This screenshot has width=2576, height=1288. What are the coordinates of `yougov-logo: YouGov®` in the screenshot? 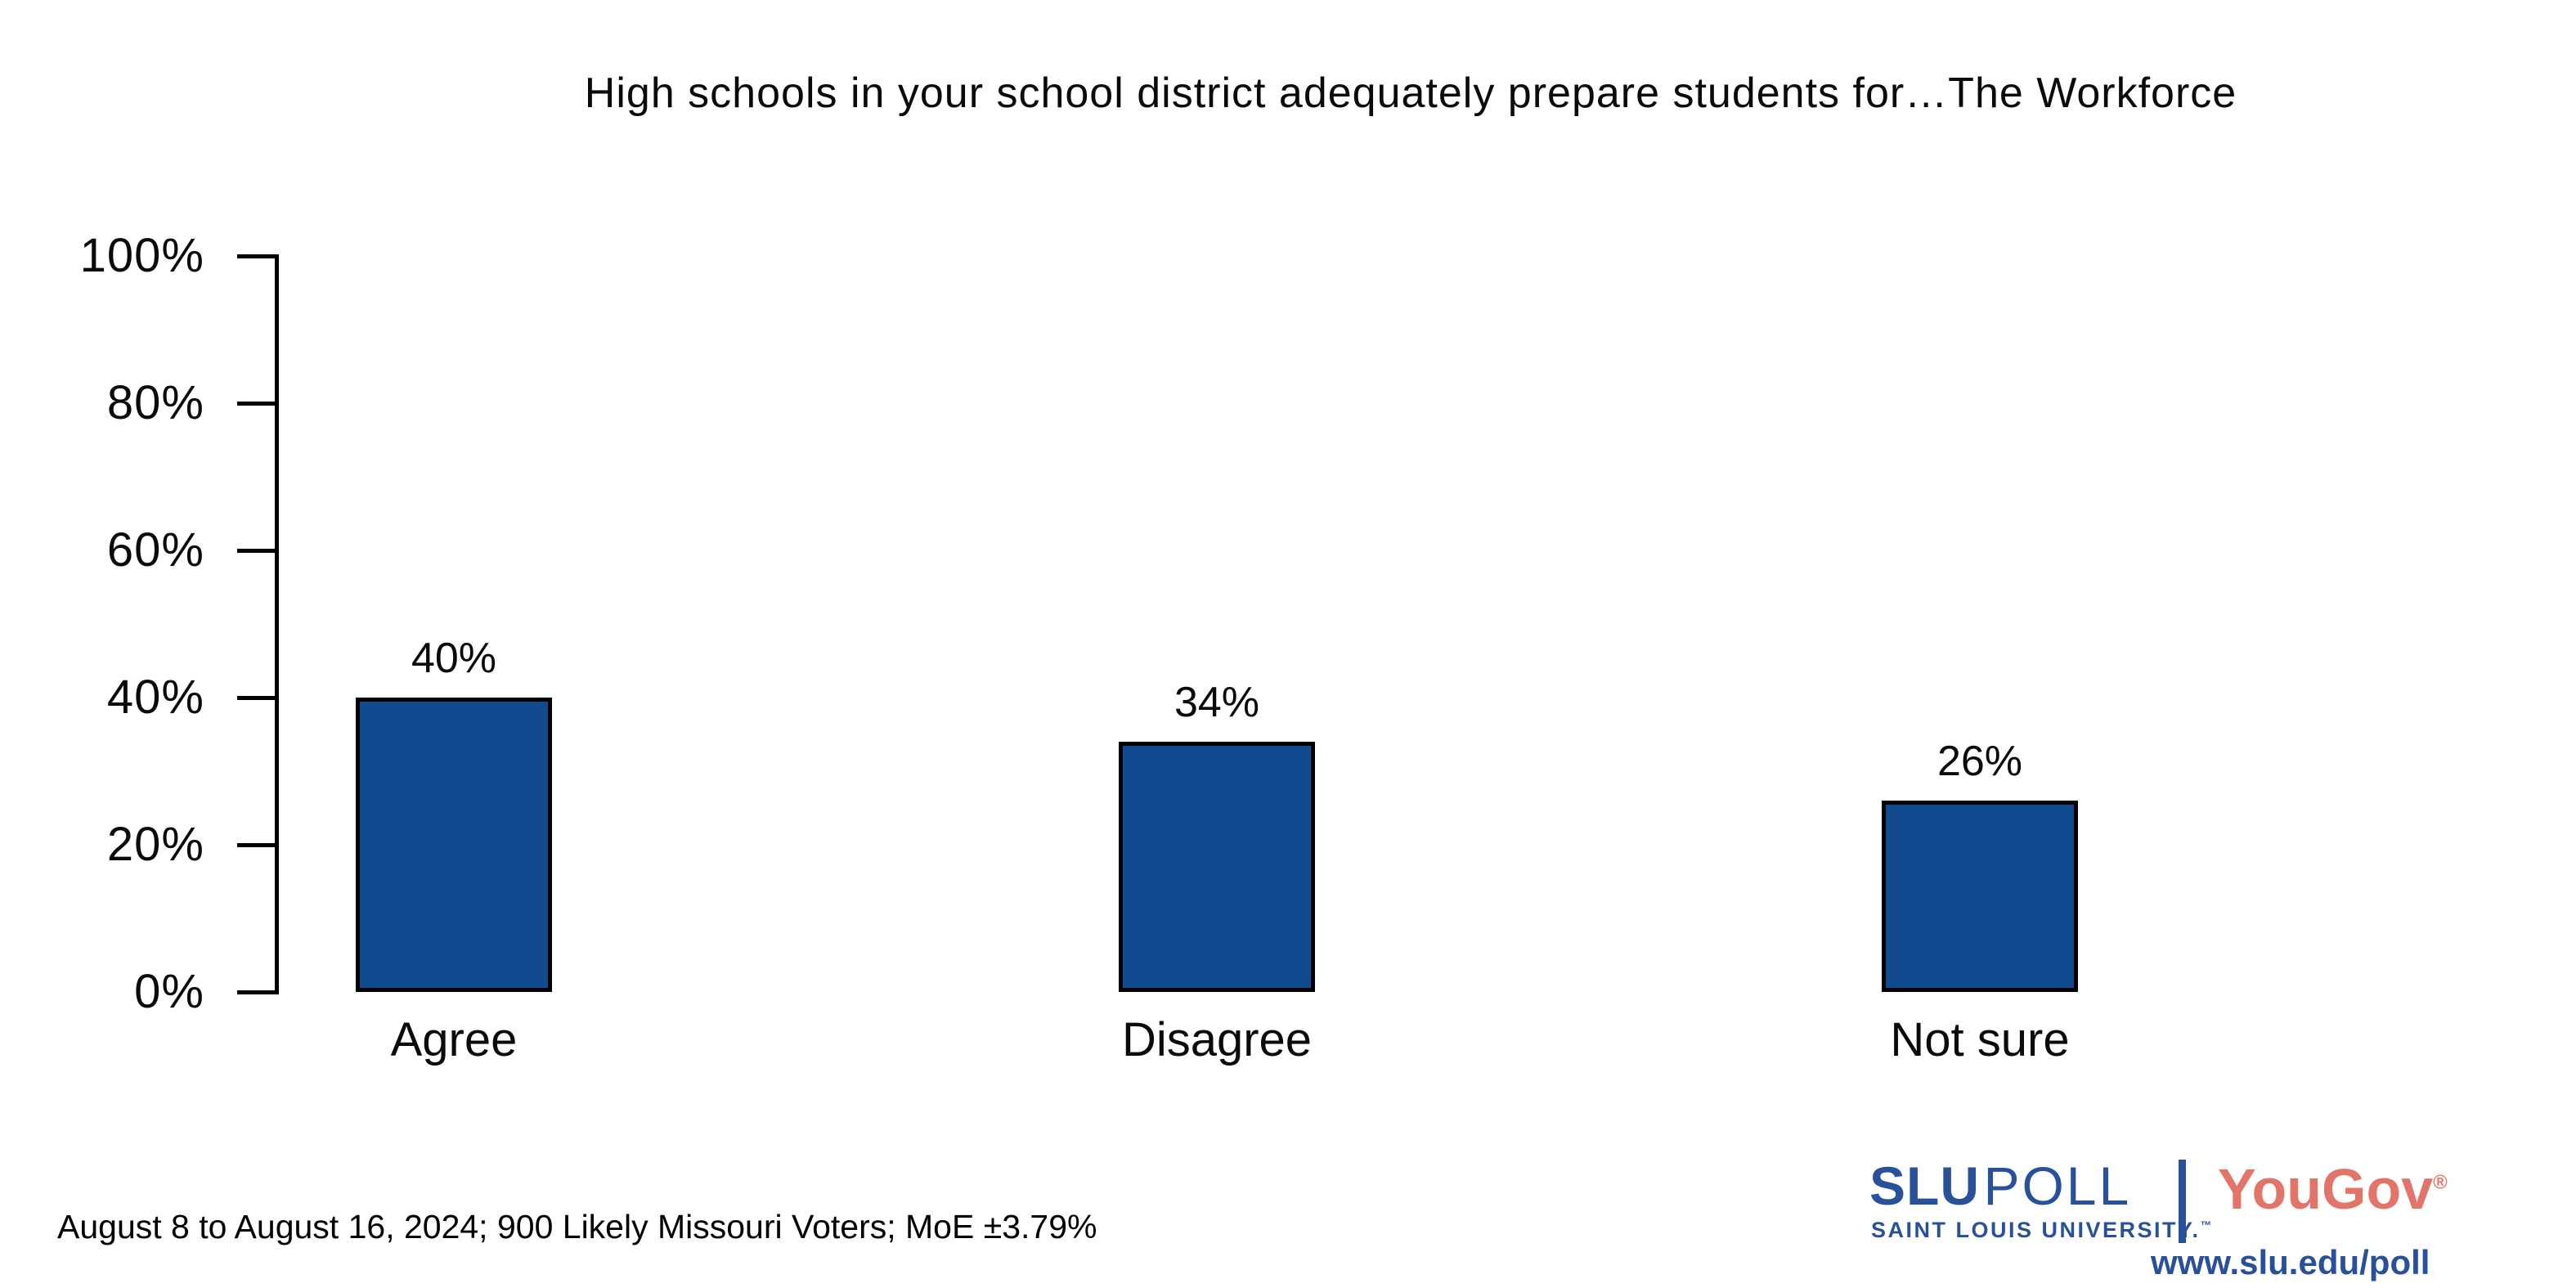 It's located at (2333, 1189).